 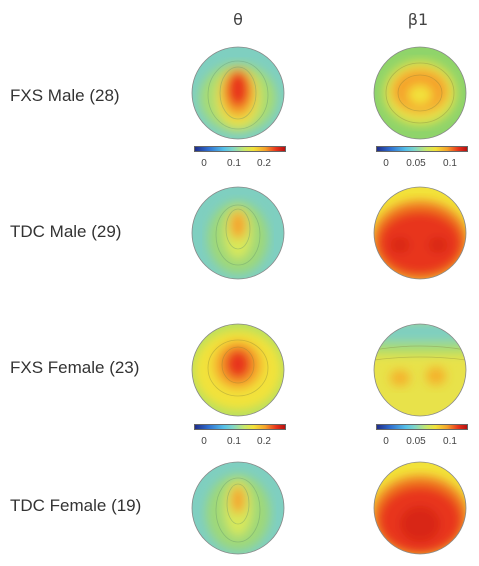 I want to click on topomap-tdc-female-theta, so click(x=238, y=508).